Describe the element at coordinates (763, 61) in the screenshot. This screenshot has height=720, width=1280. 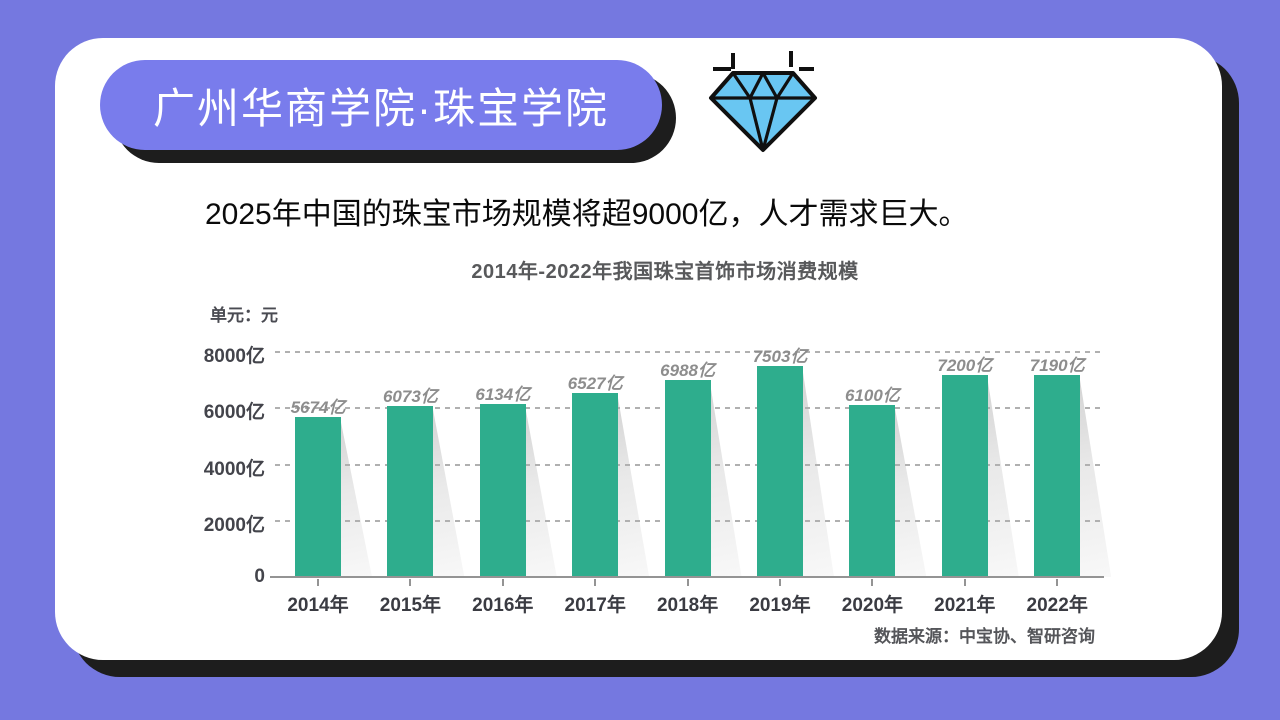
I see `sparkle-dashes` at that location.